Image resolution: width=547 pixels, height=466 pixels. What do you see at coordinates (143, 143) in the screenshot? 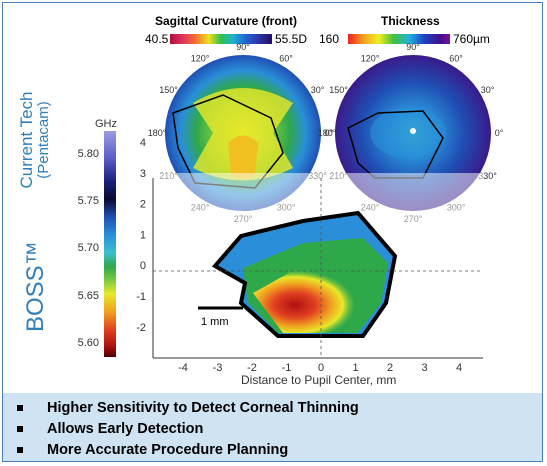
I see `y-tick-label: 4` at bounding box center [143, 143].